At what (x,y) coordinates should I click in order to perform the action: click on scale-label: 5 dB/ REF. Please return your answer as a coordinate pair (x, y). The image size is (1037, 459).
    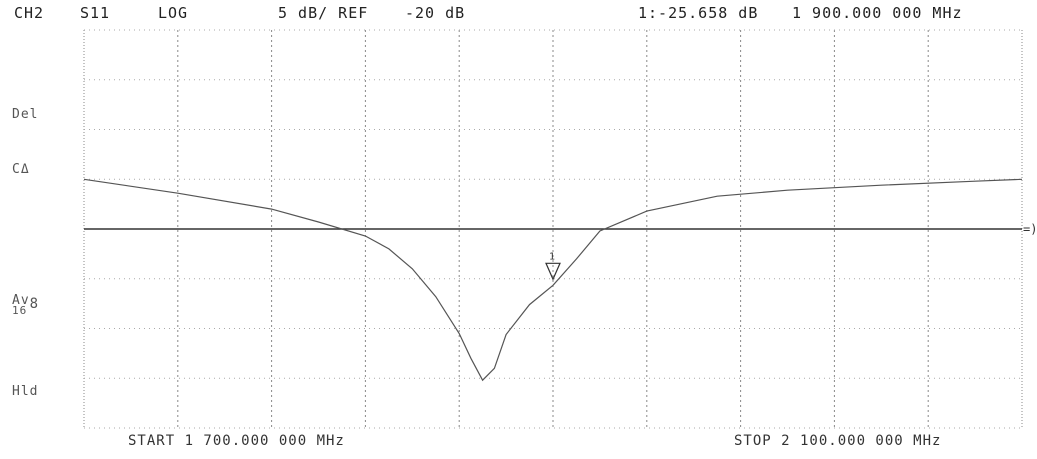
    Looking at the image, I should click on (323, 13).